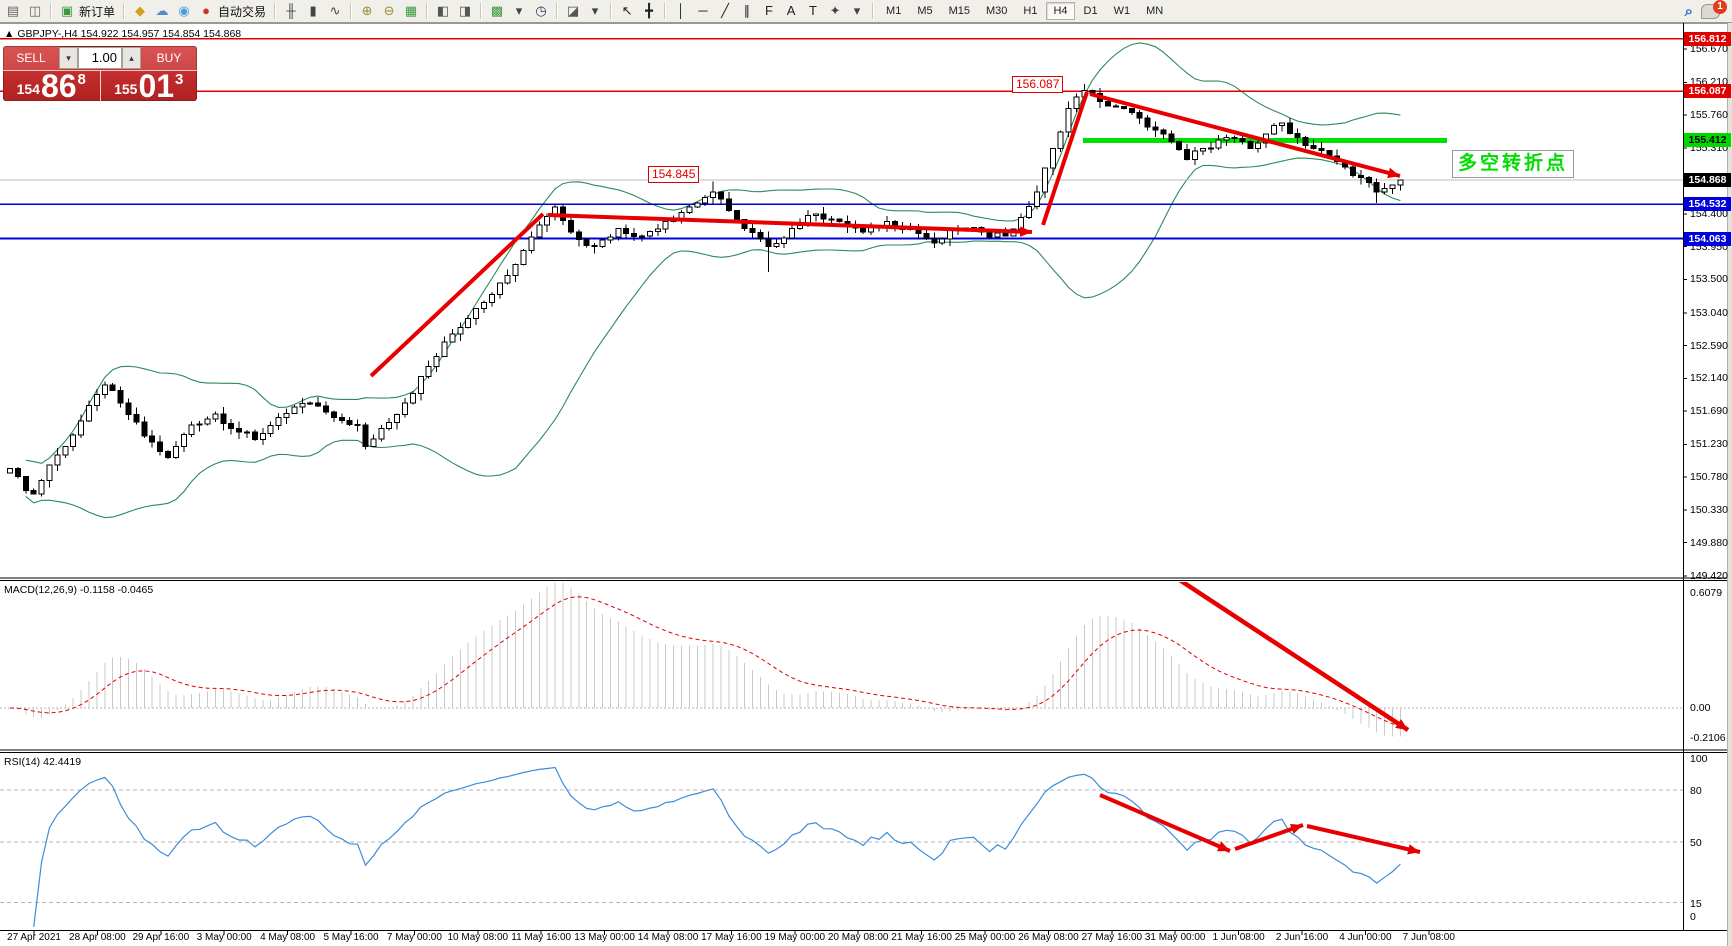  Describe the element at coordinates (335, 10) in the screenshot. I see `line-chart-icon: ∿` at that location.